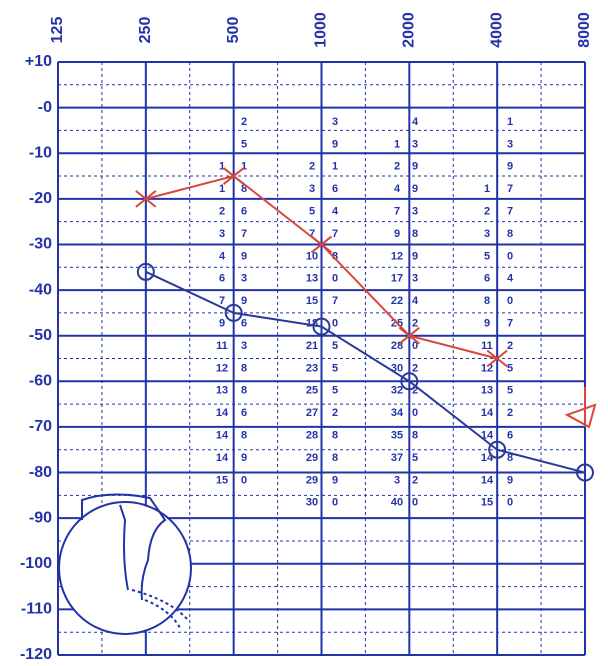 The image size is (608, 666). Describe the element at coordinates (125, 564) in the screenshot. I see `ear-icon` at that location.